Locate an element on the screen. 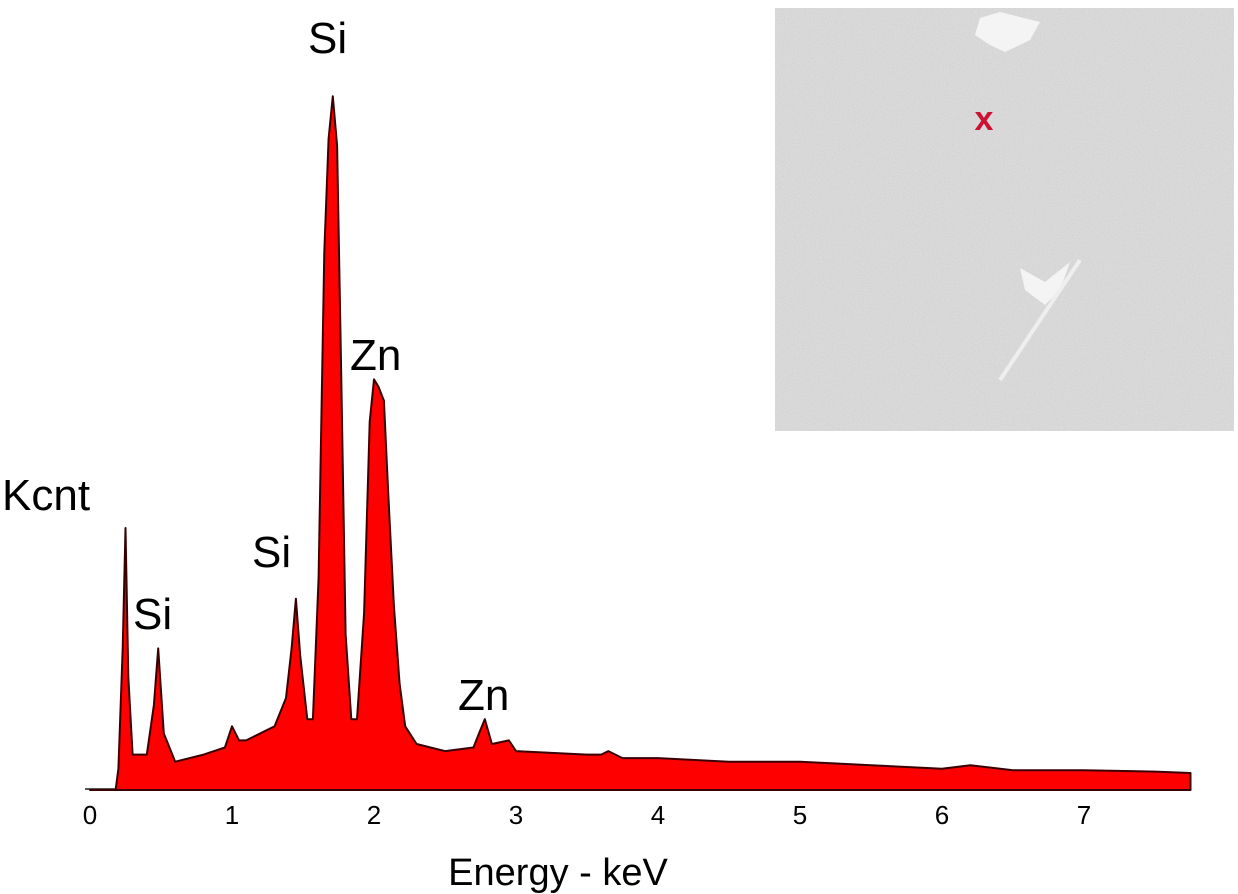 This screenshot has height=894, width=1238. peak-label-si-mid: Si is located at coordinates (271, 552).